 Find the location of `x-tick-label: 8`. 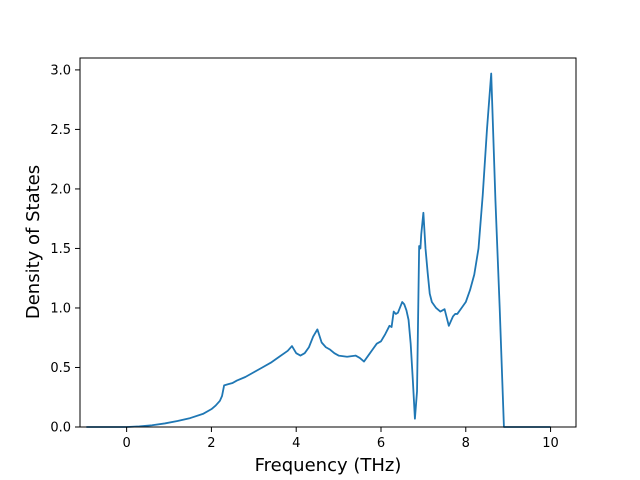

x-tick-label: 8 is located at coordinates (466, 443).